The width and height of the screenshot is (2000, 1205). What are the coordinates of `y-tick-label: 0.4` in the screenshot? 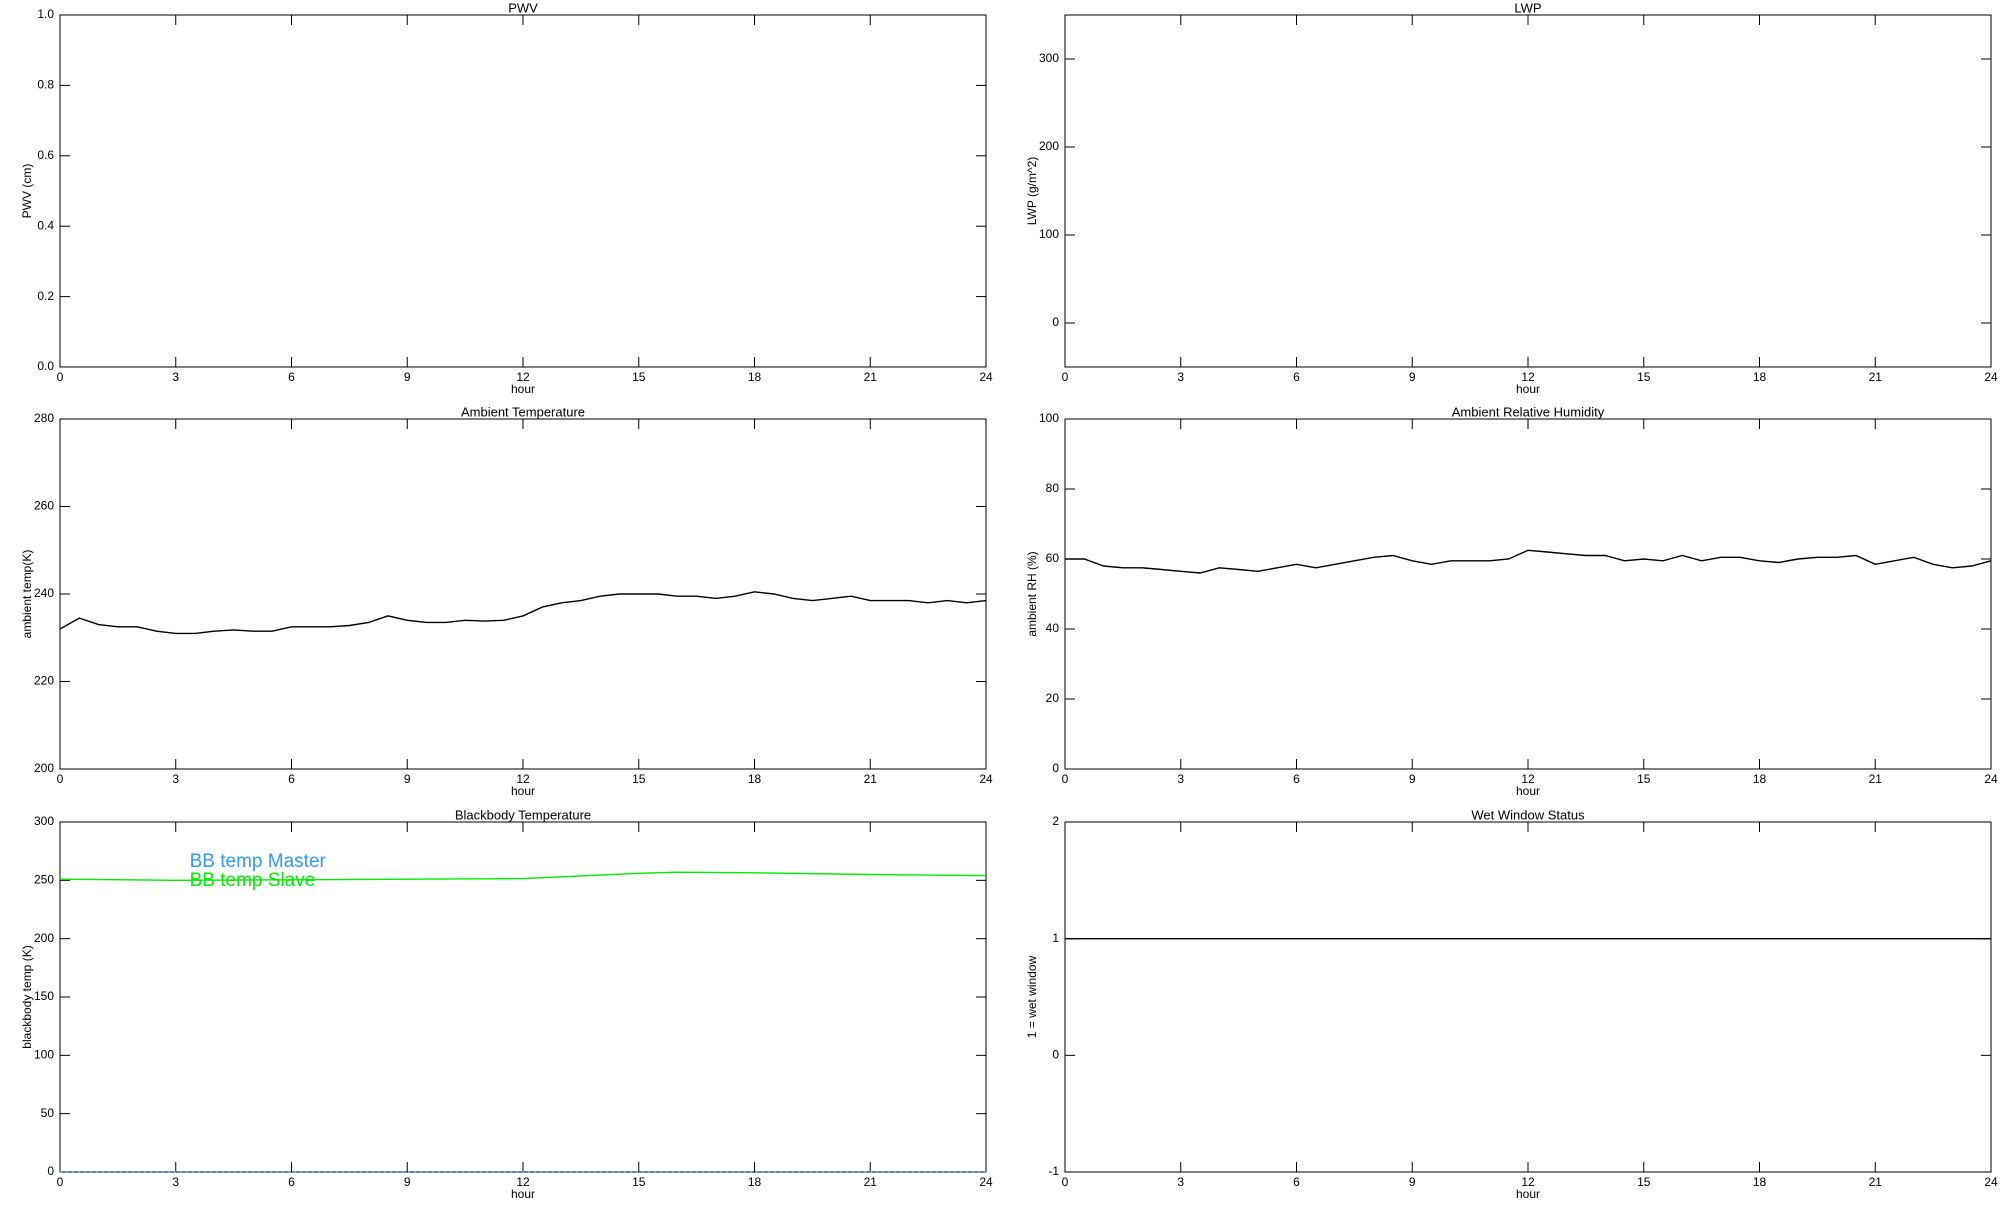 It's located at (45, 225).